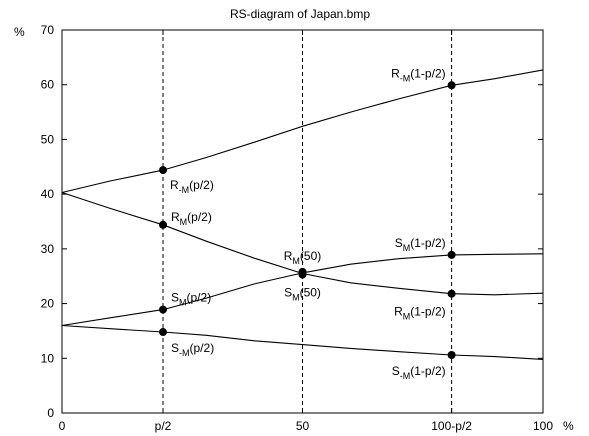 This screenshot has width=589, height=436. I want to click on y-tick-label-7: 70, so click(48, 30).